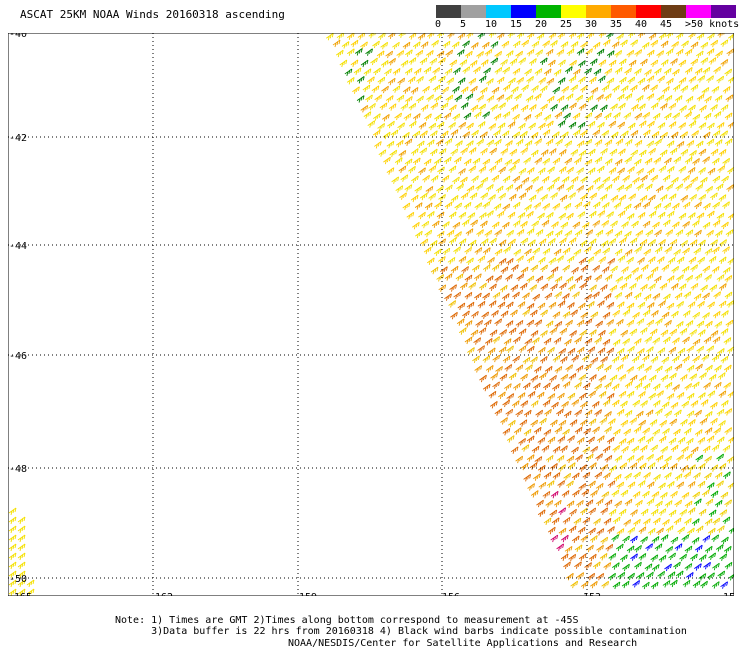 The height and width of the screenshot is (650, 740). I want to click on latitude-label: -40, so click(18, 36).